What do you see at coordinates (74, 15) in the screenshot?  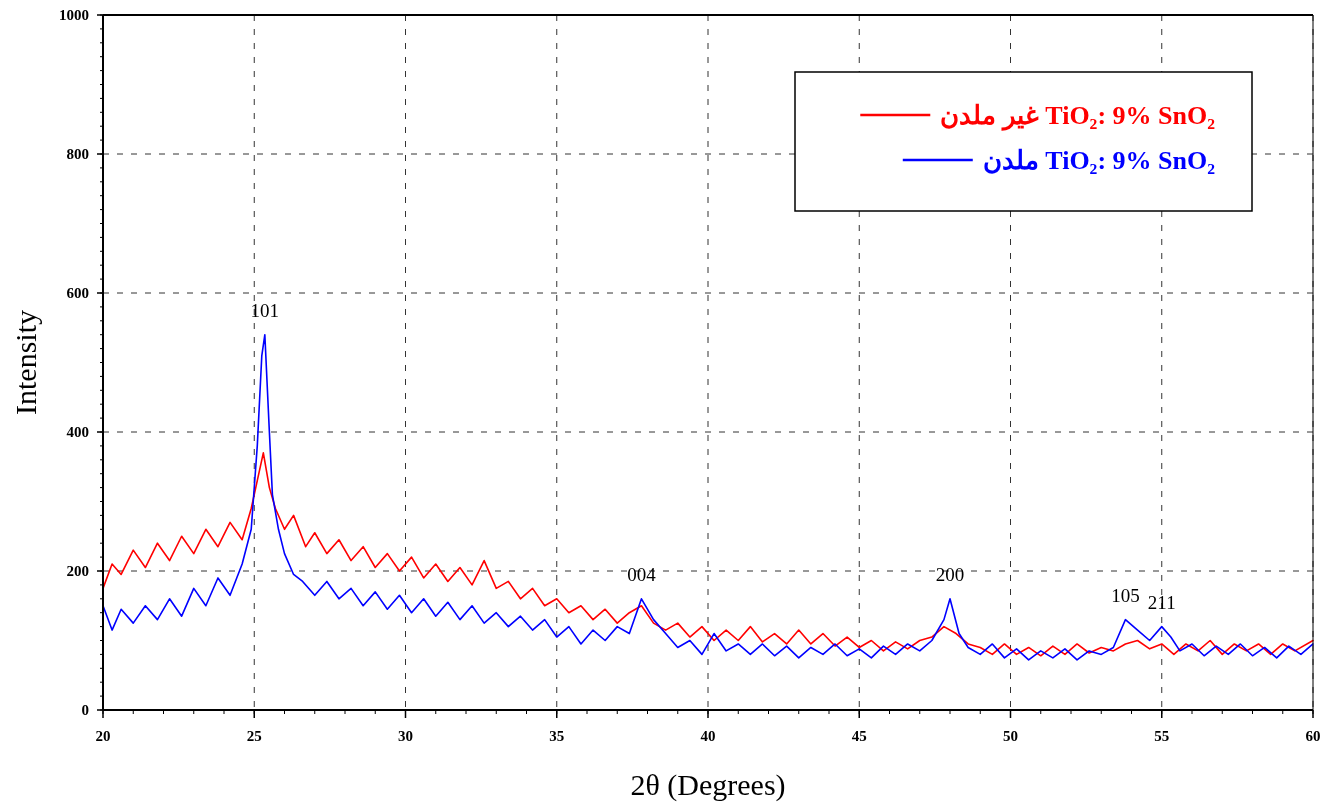 I see `y-tick-label: 1000` at bounding box center [74, 15].